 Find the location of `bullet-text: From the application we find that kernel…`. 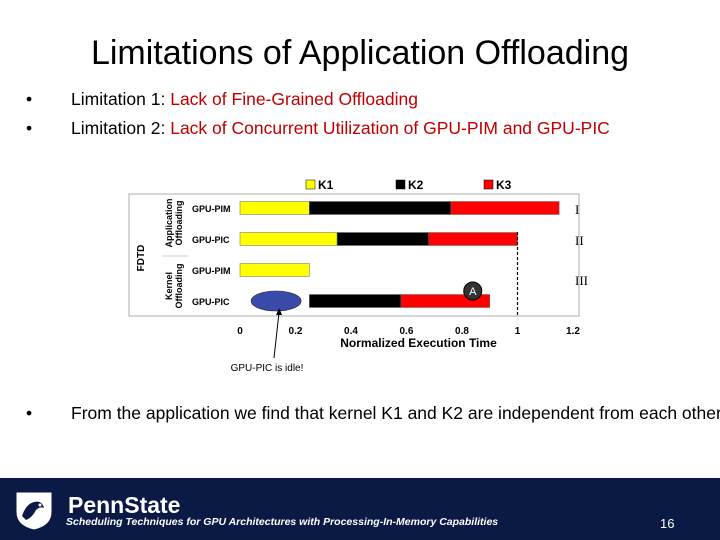

bullet-text: From the application we find that kernel… is located at coordinates (395, 413).